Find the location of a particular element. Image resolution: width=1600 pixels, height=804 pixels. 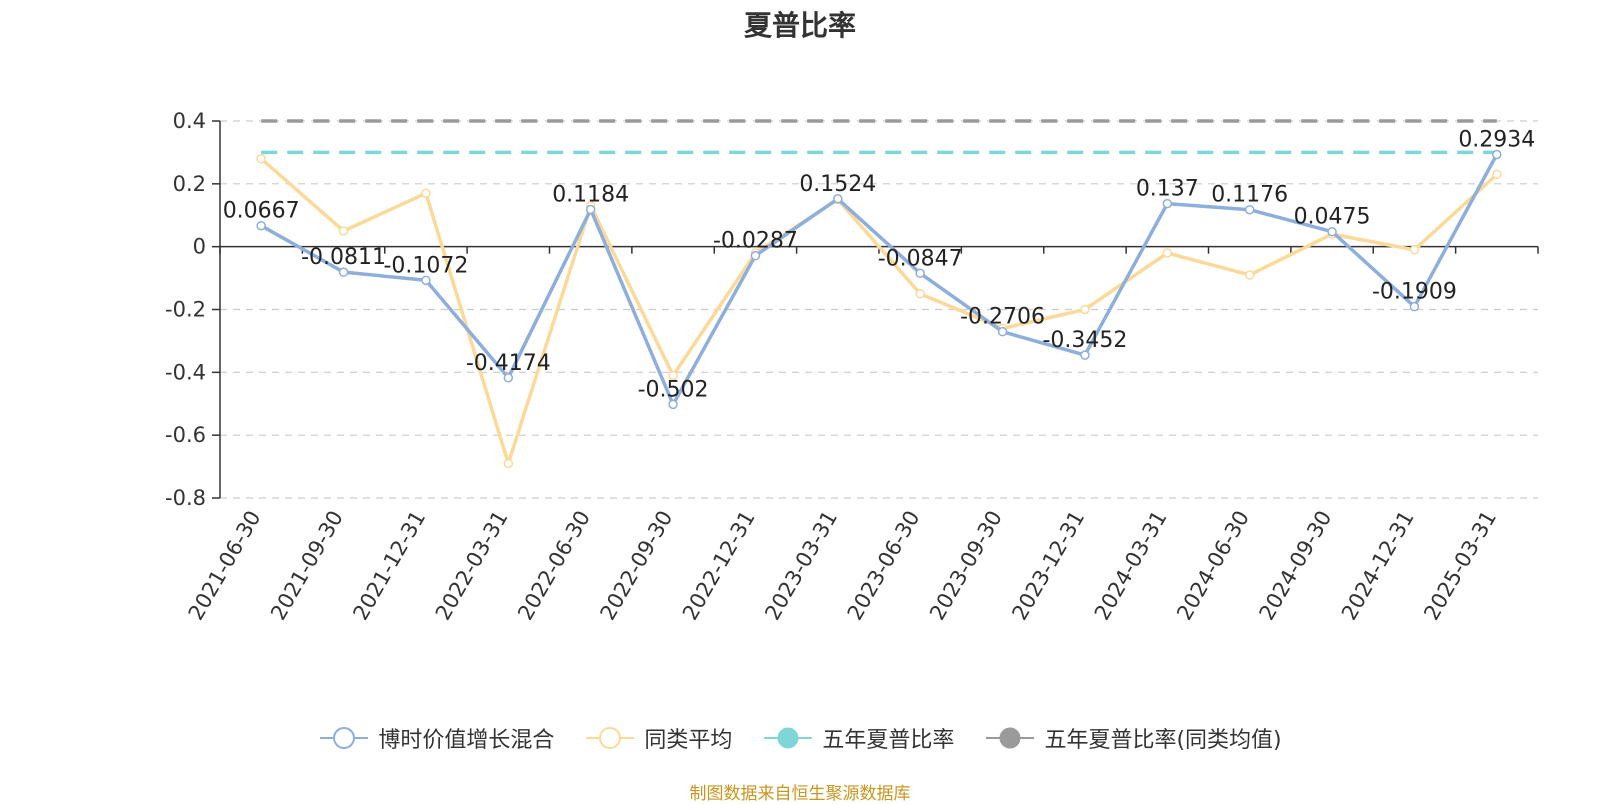

data-label: 0.1176 is located at coordinates (1249, 195).